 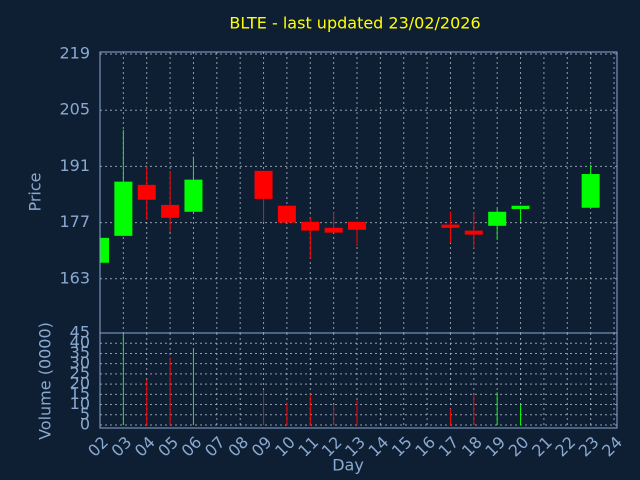 I want to click on y-tick-label: 163, so click(x=74, y=277).